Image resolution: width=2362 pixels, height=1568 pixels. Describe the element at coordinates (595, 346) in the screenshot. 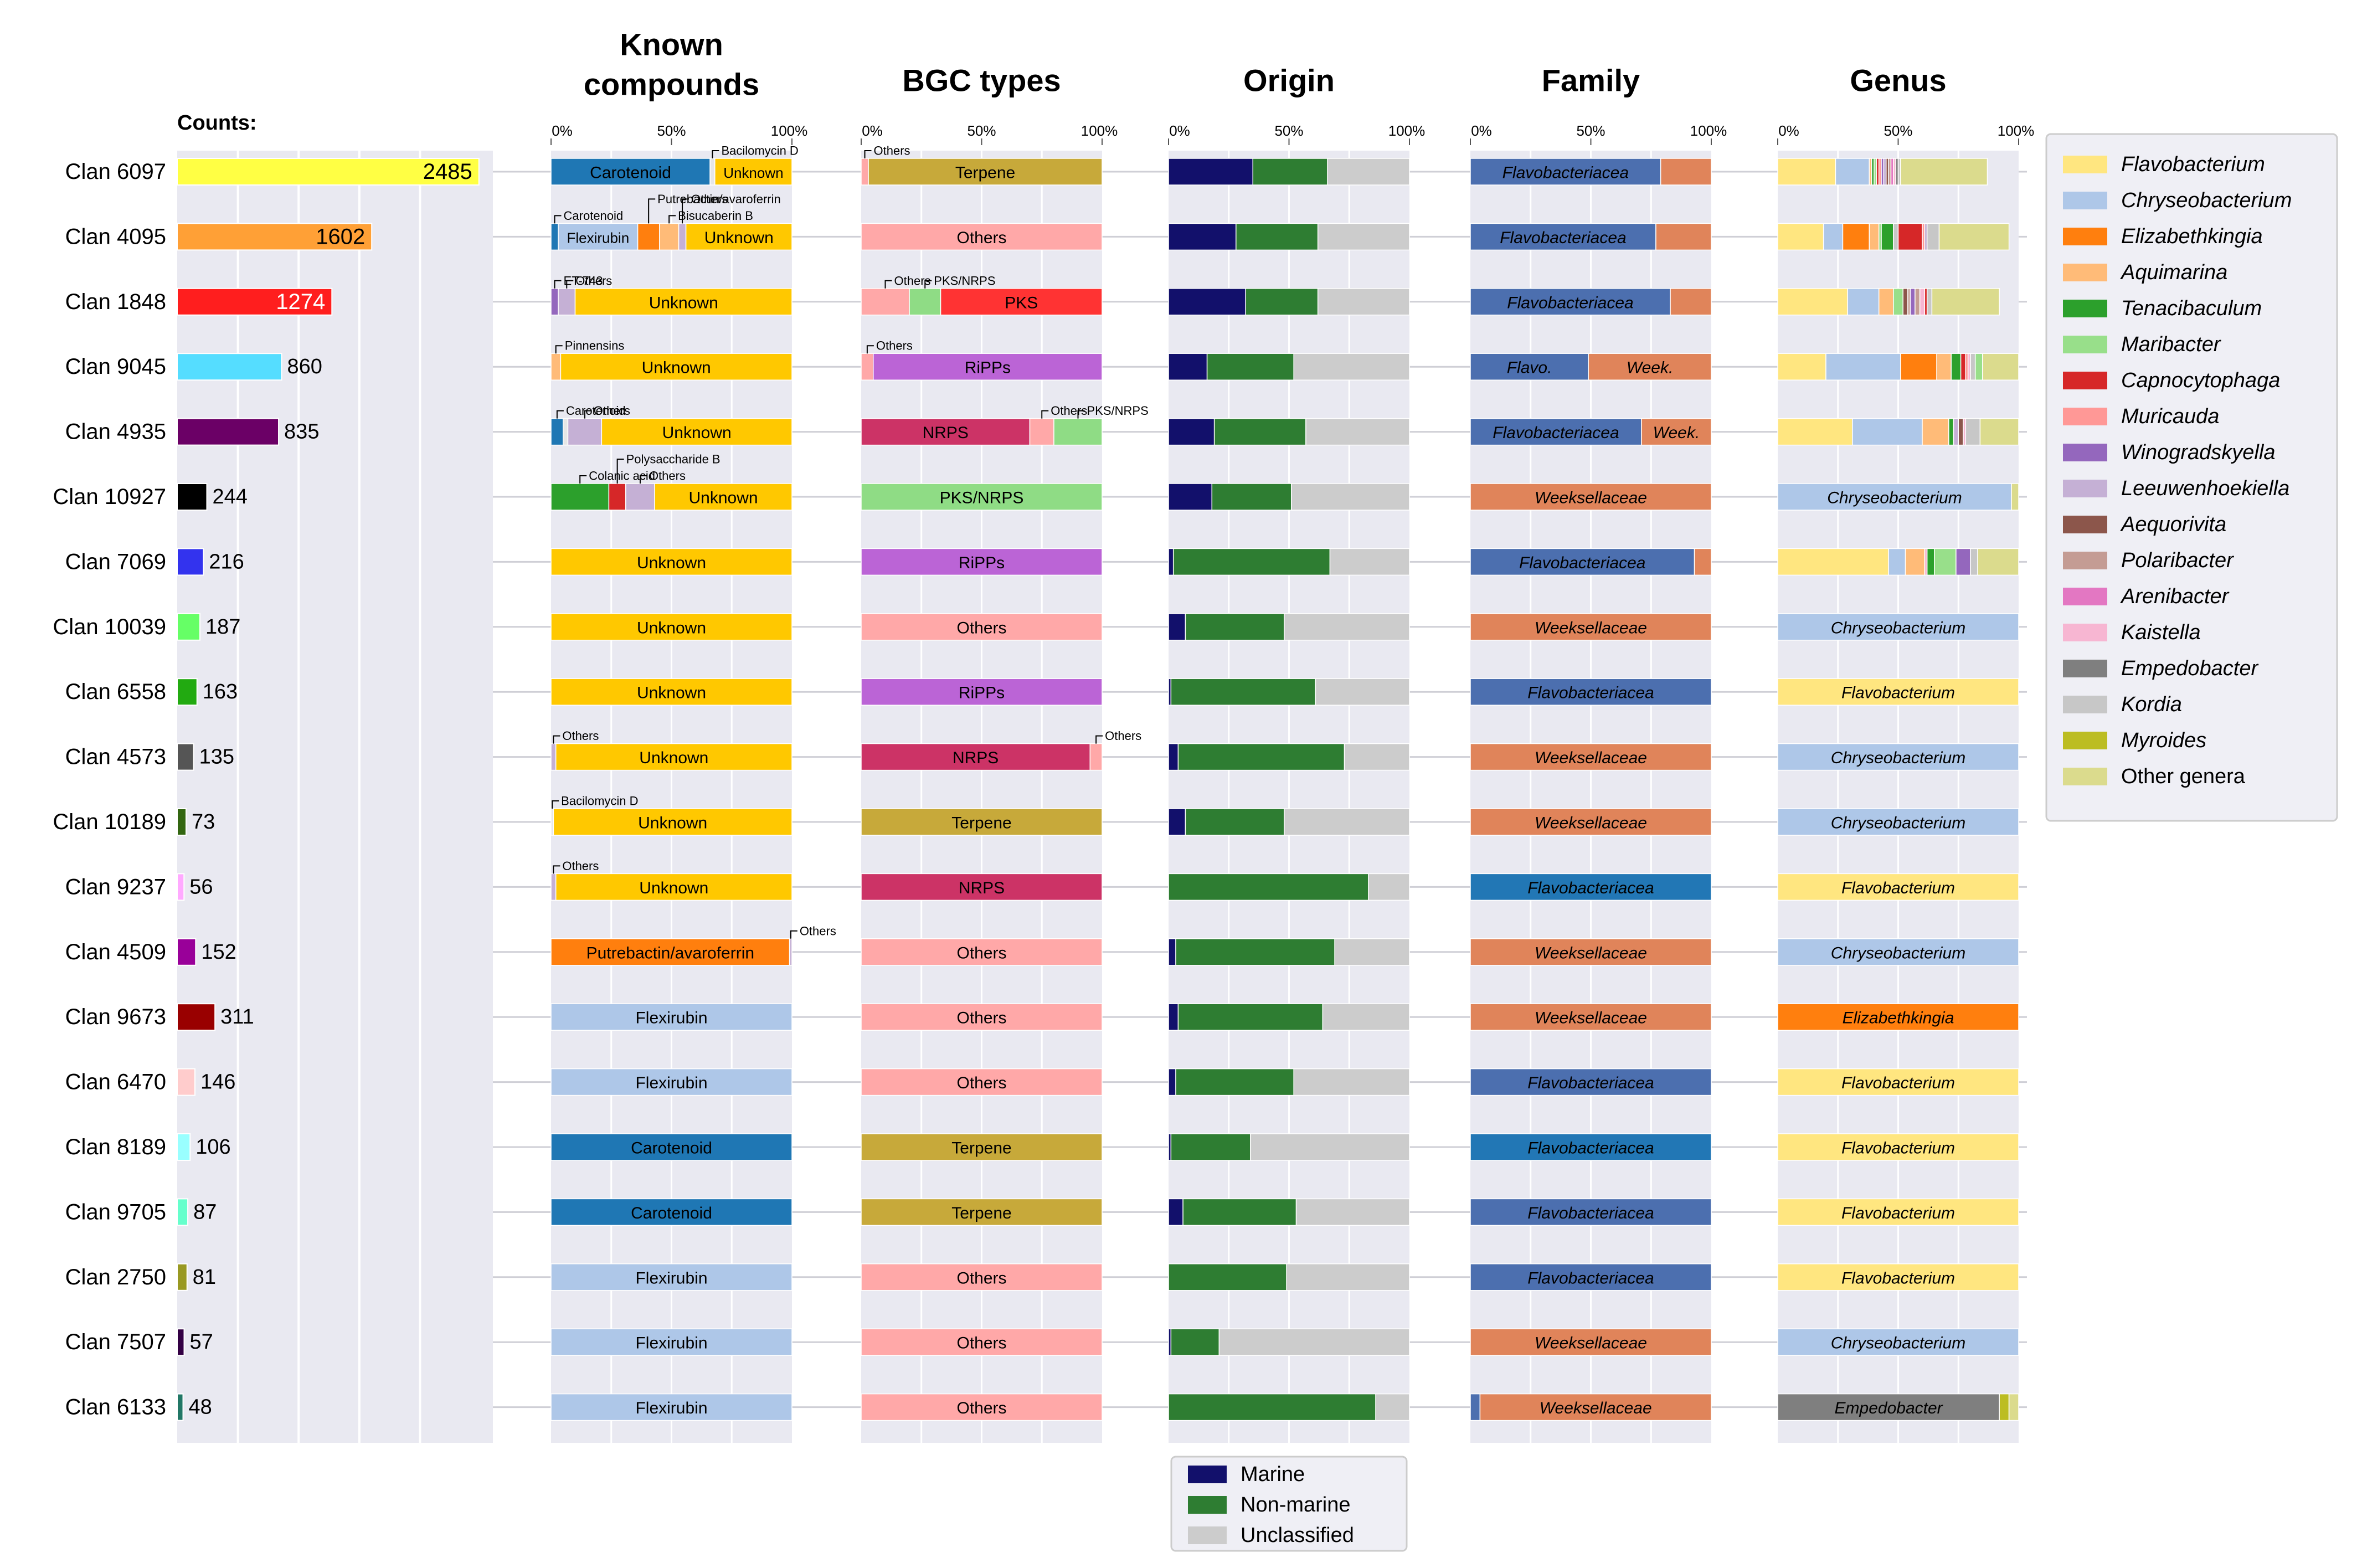

I see `callout-label: Pinnensins` at that location.